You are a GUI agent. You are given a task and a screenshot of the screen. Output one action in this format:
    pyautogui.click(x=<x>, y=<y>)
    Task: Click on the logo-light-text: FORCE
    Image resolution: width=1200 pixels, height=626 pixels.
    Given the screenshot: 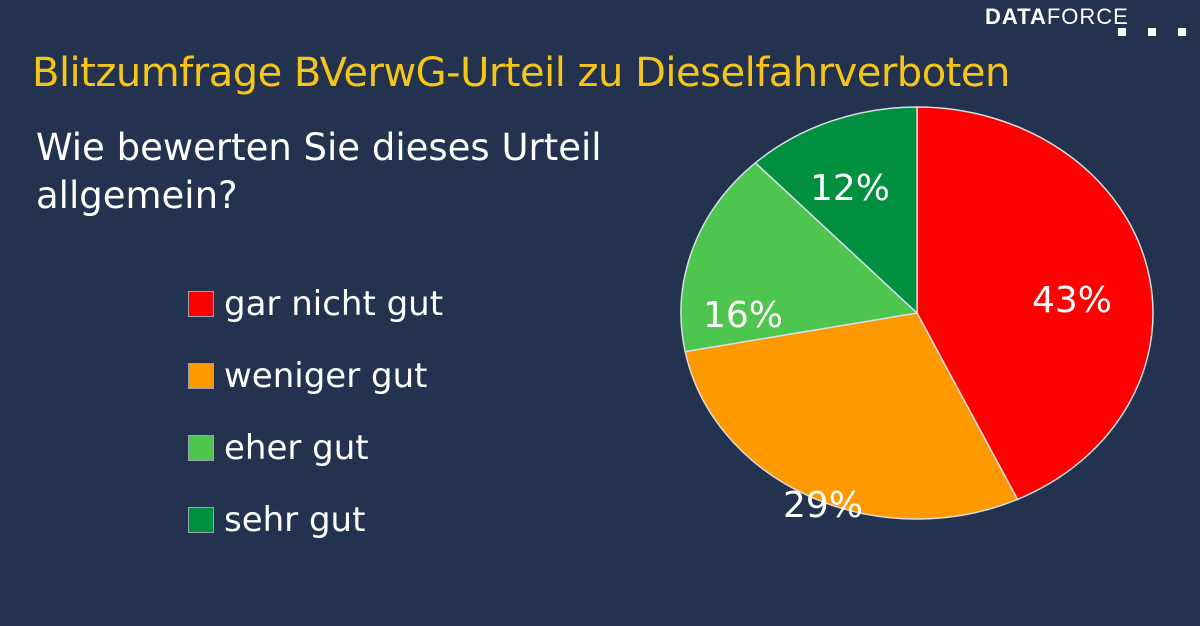 What is the action you would take?
    pyautogui.click(x=1087, y=16)
    